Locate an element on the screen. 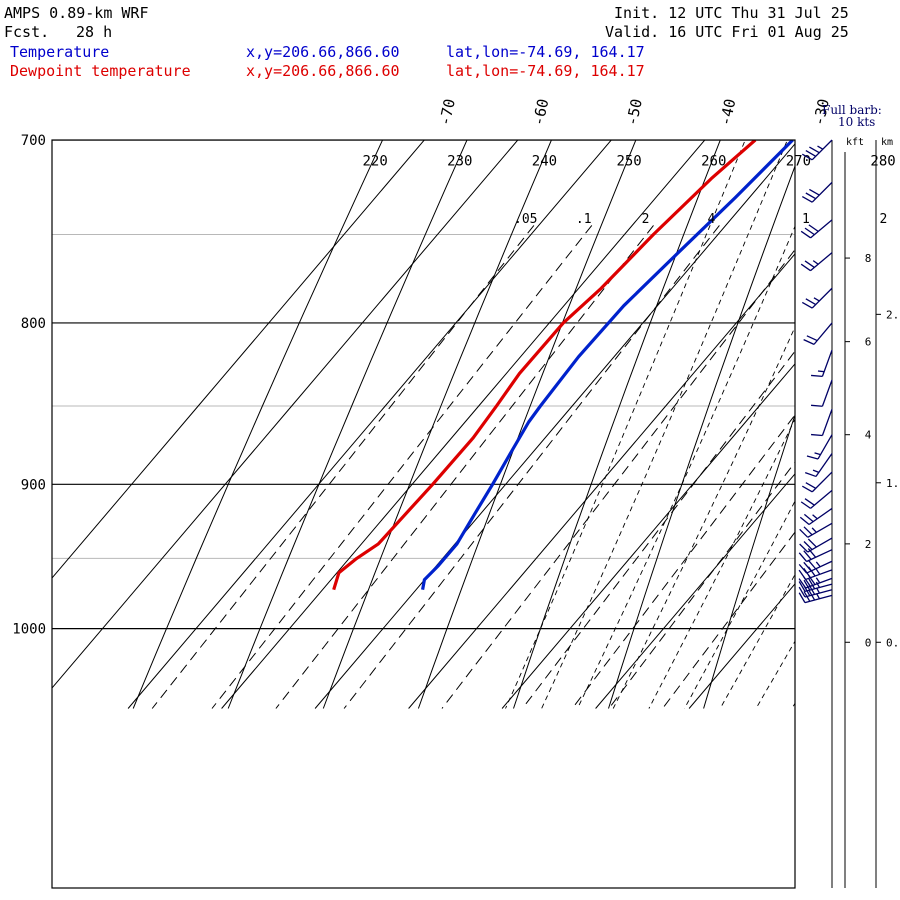 This screenshot has width=900, height=900. forecast-label: Fcst. is located at coordinates (27, 32).